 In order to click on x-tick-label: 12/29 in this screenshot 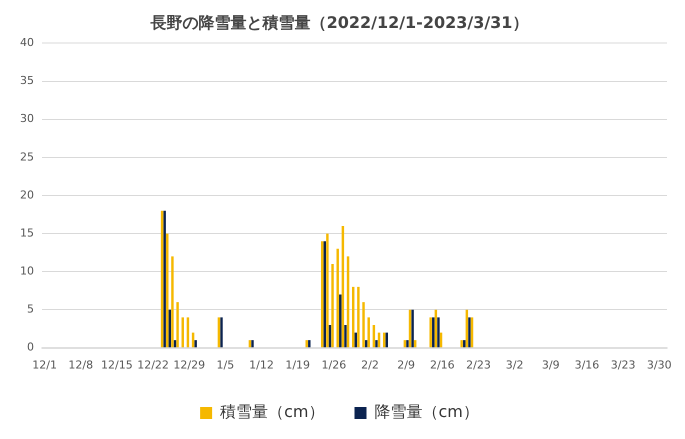, I will do `click(189, 365)`.